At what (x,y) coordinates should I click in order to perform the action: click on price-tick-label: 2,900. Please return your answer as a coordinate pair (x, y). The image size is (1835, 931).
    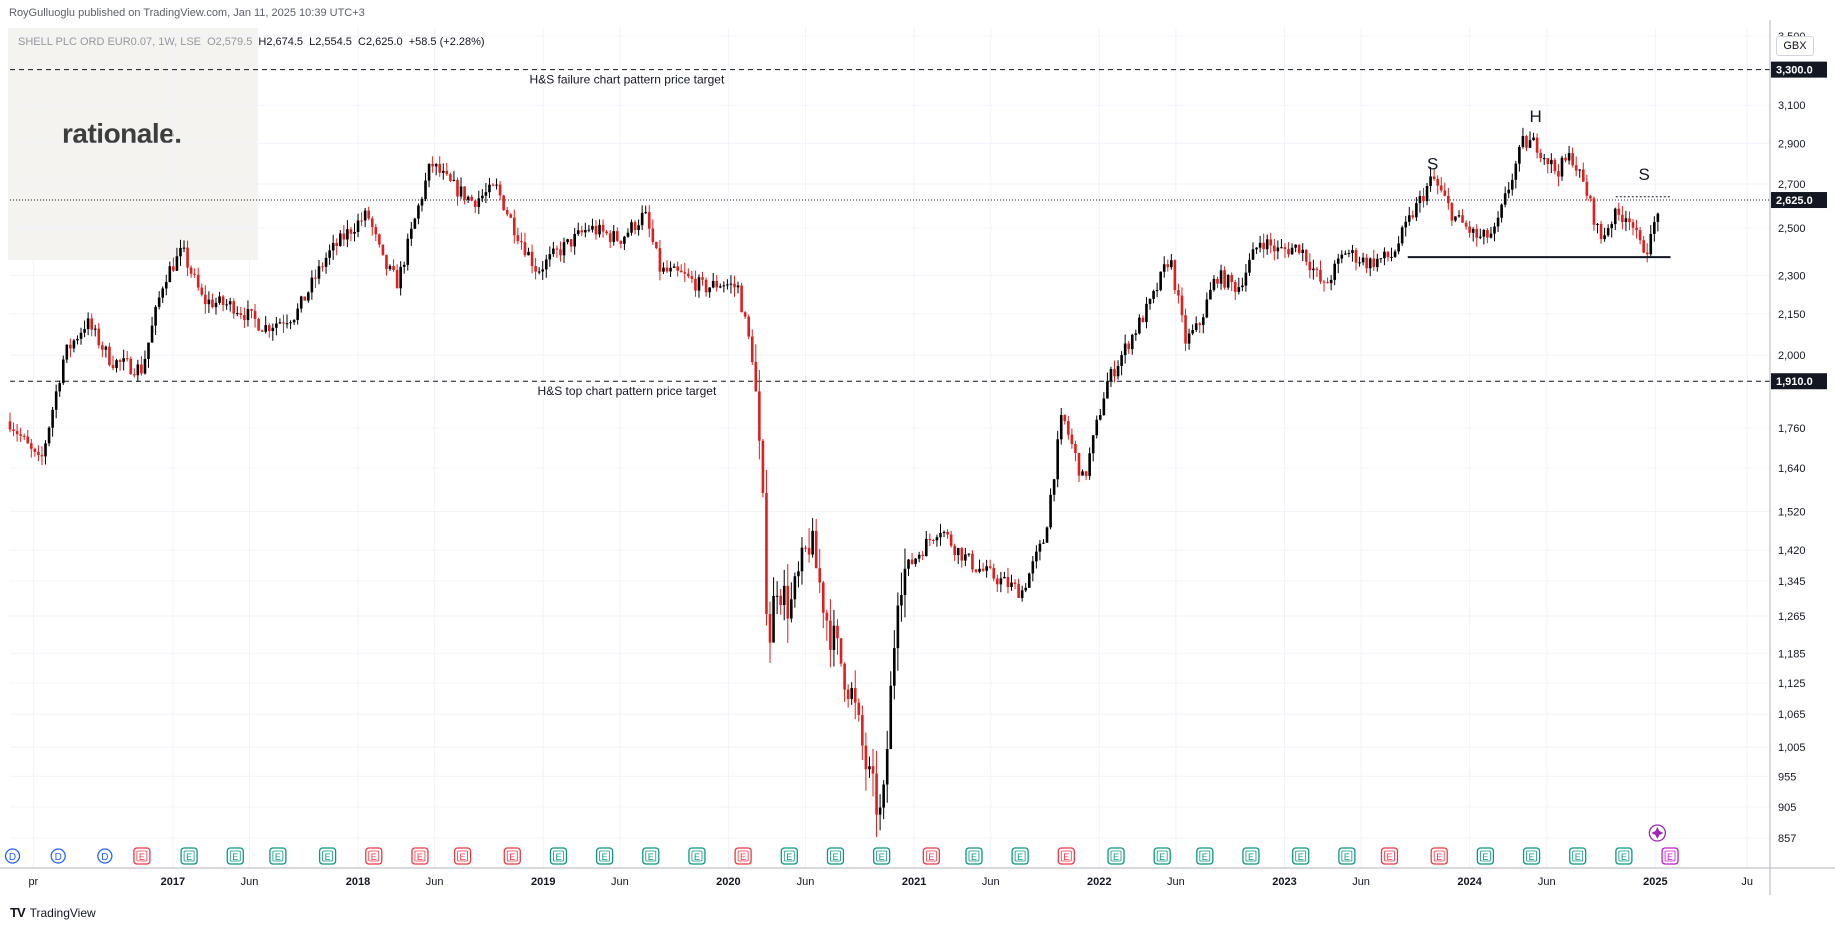
    Looking at the image, I should click on (1792, 144).